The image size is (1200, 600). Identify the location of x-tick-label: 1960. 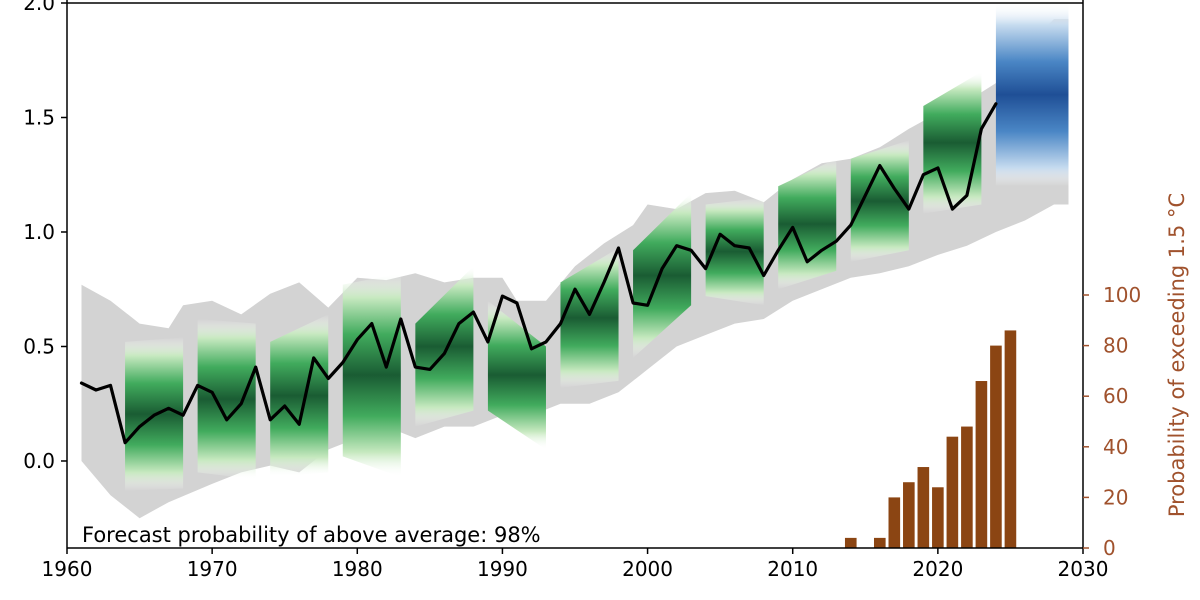
(67, 569).